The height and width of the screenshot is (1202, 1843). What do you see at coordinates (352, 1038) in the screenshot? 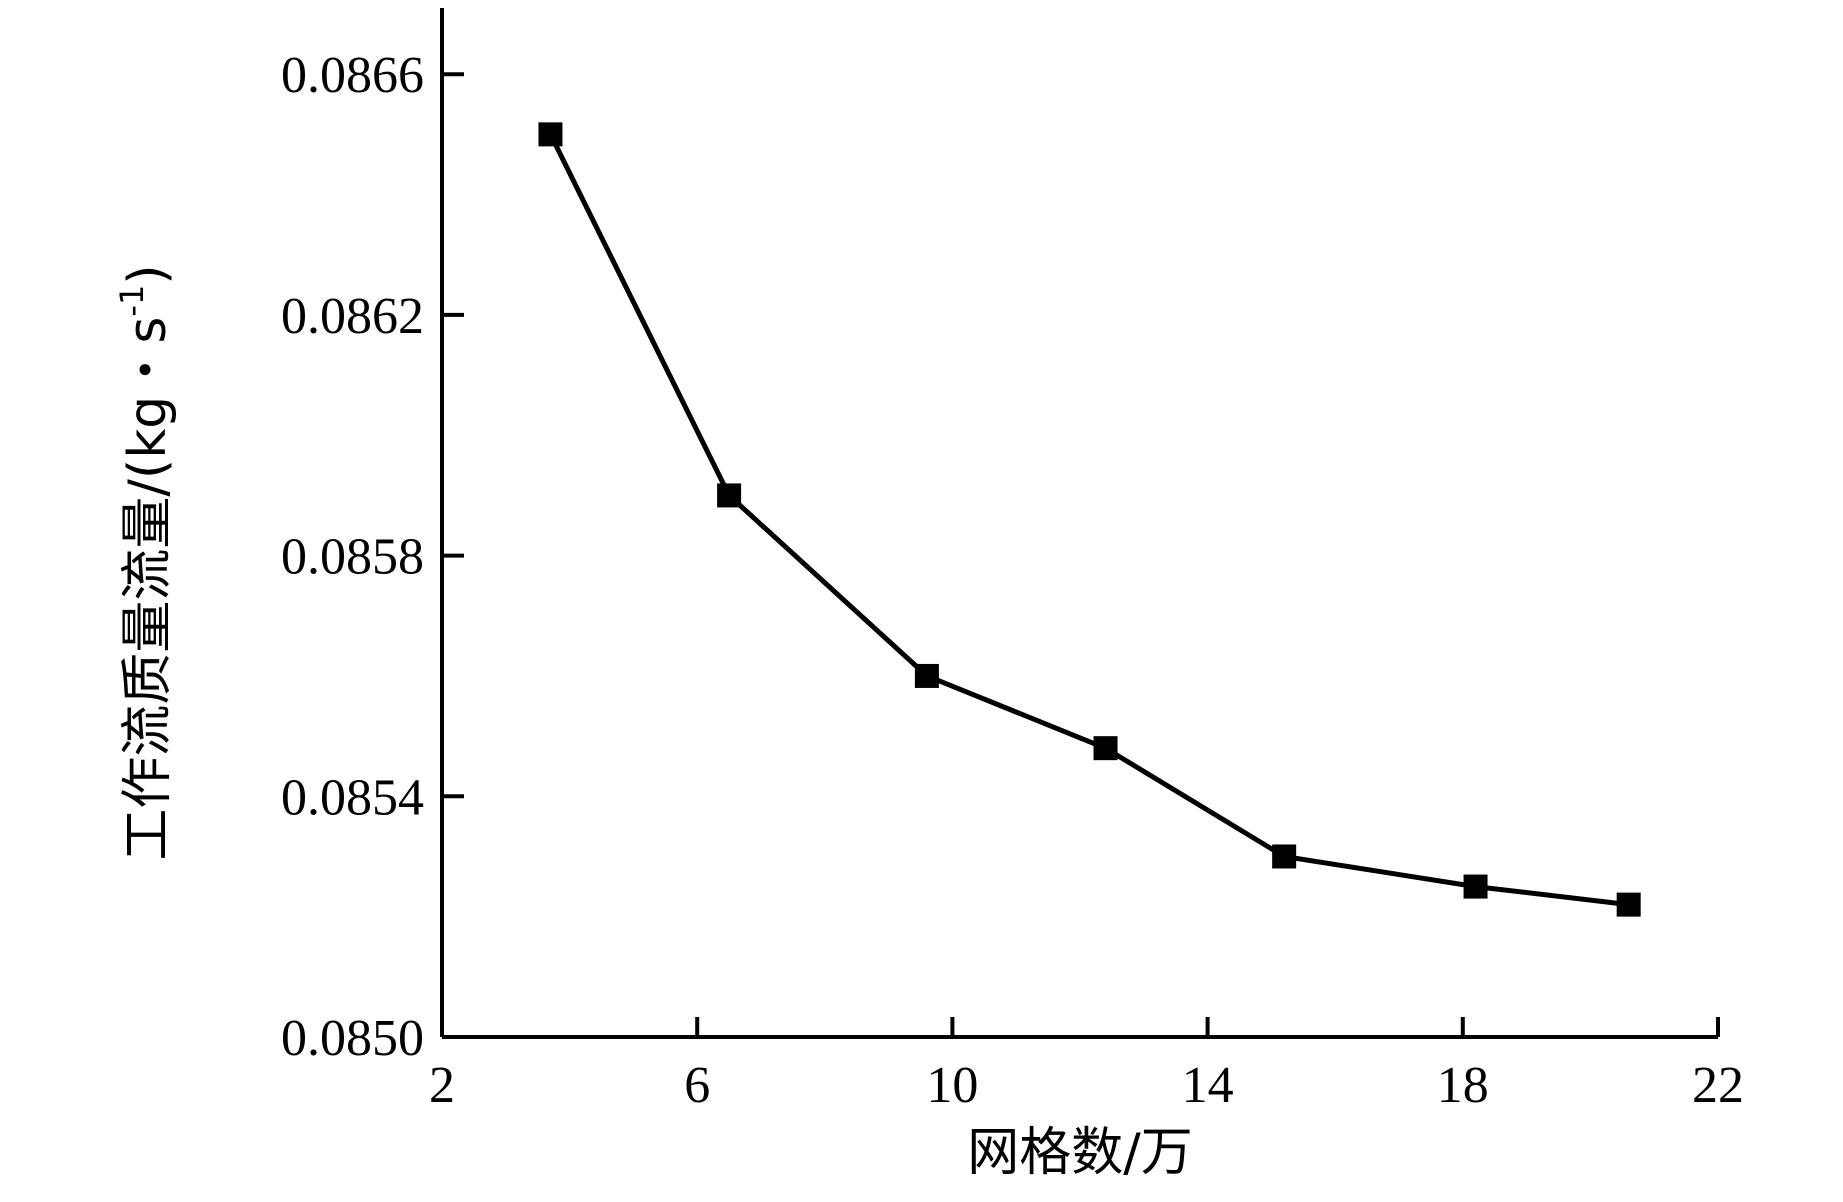
I see `y-tick-label: 0.0850` at bounding box center [352, 1038].